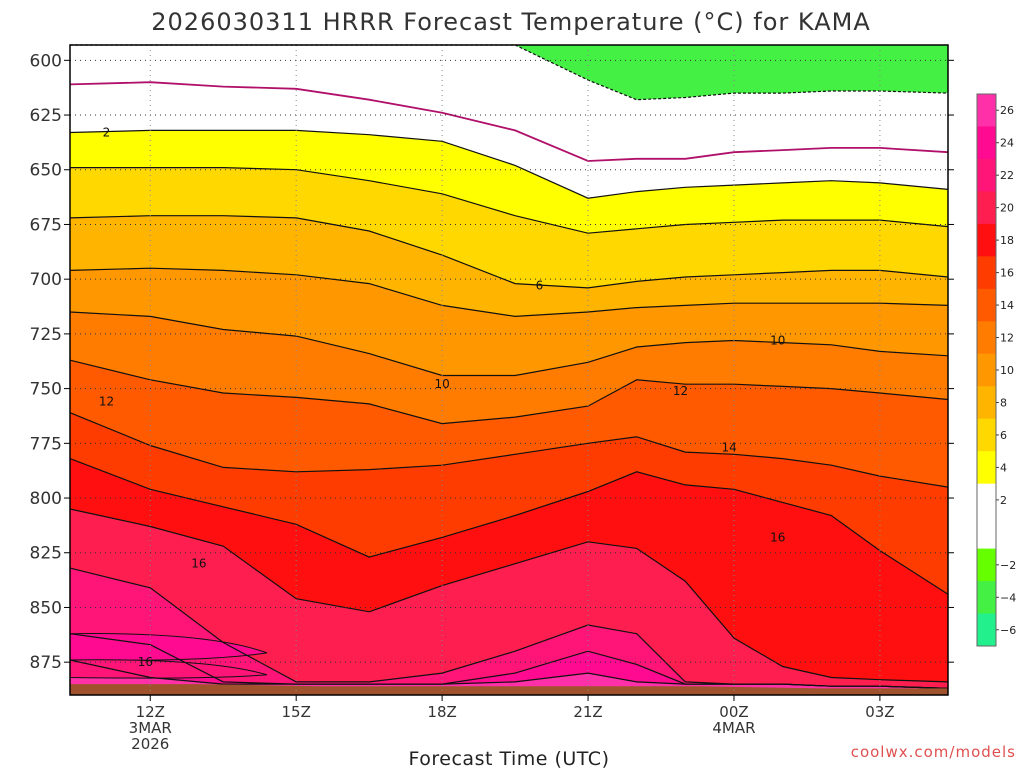 This screenshot has width=1024, height=768. What do you see at coordinates (587, 712) in the screenshot?
I see `x-tick-label: 21Z` at bounding box center [587, 712].